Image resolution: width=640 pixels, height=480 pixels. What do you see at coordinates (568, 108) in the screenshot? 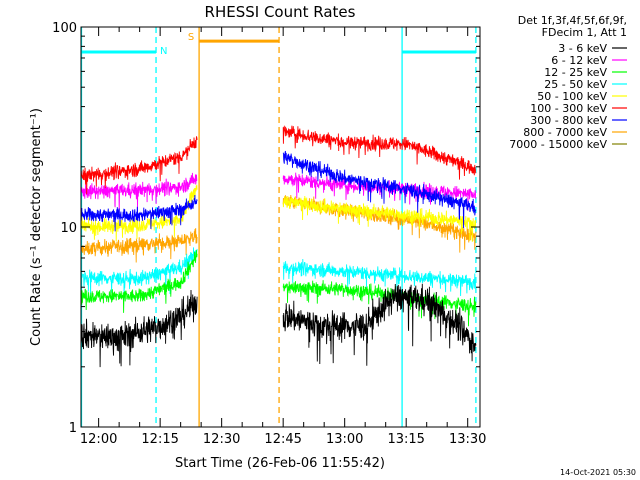
I see `legend-label: 100 - 300 keV` at bounding box center [568, 108].